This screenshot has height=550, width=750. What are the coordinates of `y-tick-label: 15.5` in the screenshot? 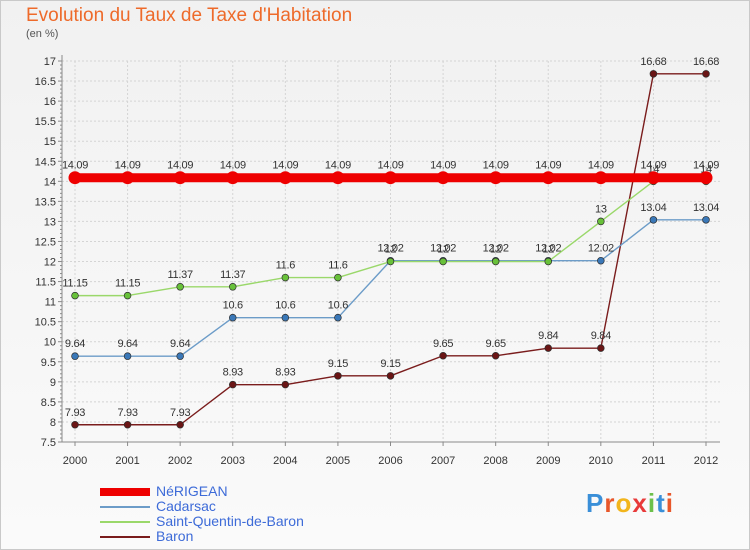 It's located at (45, 122).